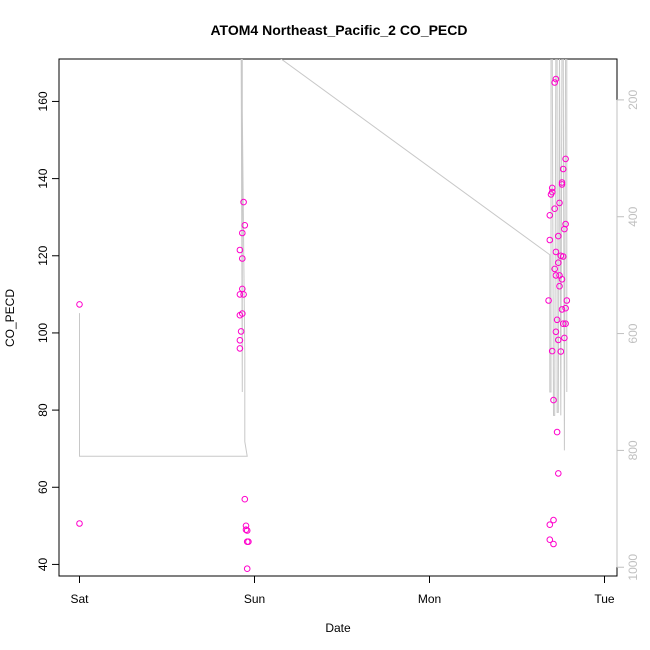 The height and width of the screenshot is (650, 650). I want to click on secondary-tick-label: 800, so click(633, 450).